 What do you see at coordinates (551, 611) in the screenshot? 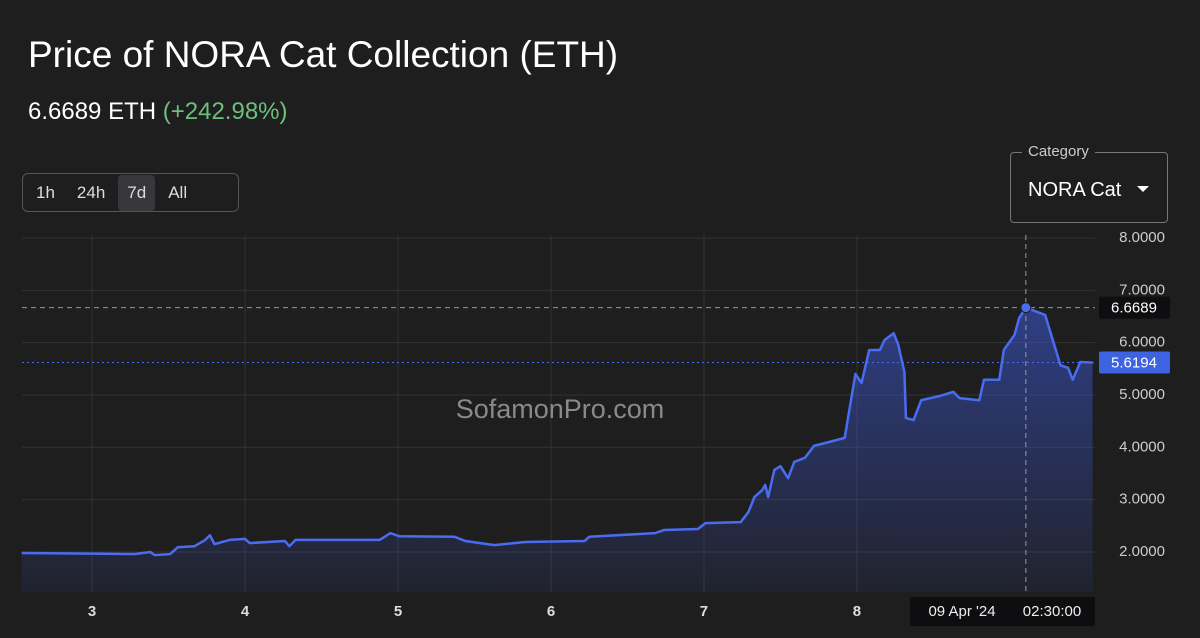
I see `x-tick-label: 6` at bounding box center [551, 611].